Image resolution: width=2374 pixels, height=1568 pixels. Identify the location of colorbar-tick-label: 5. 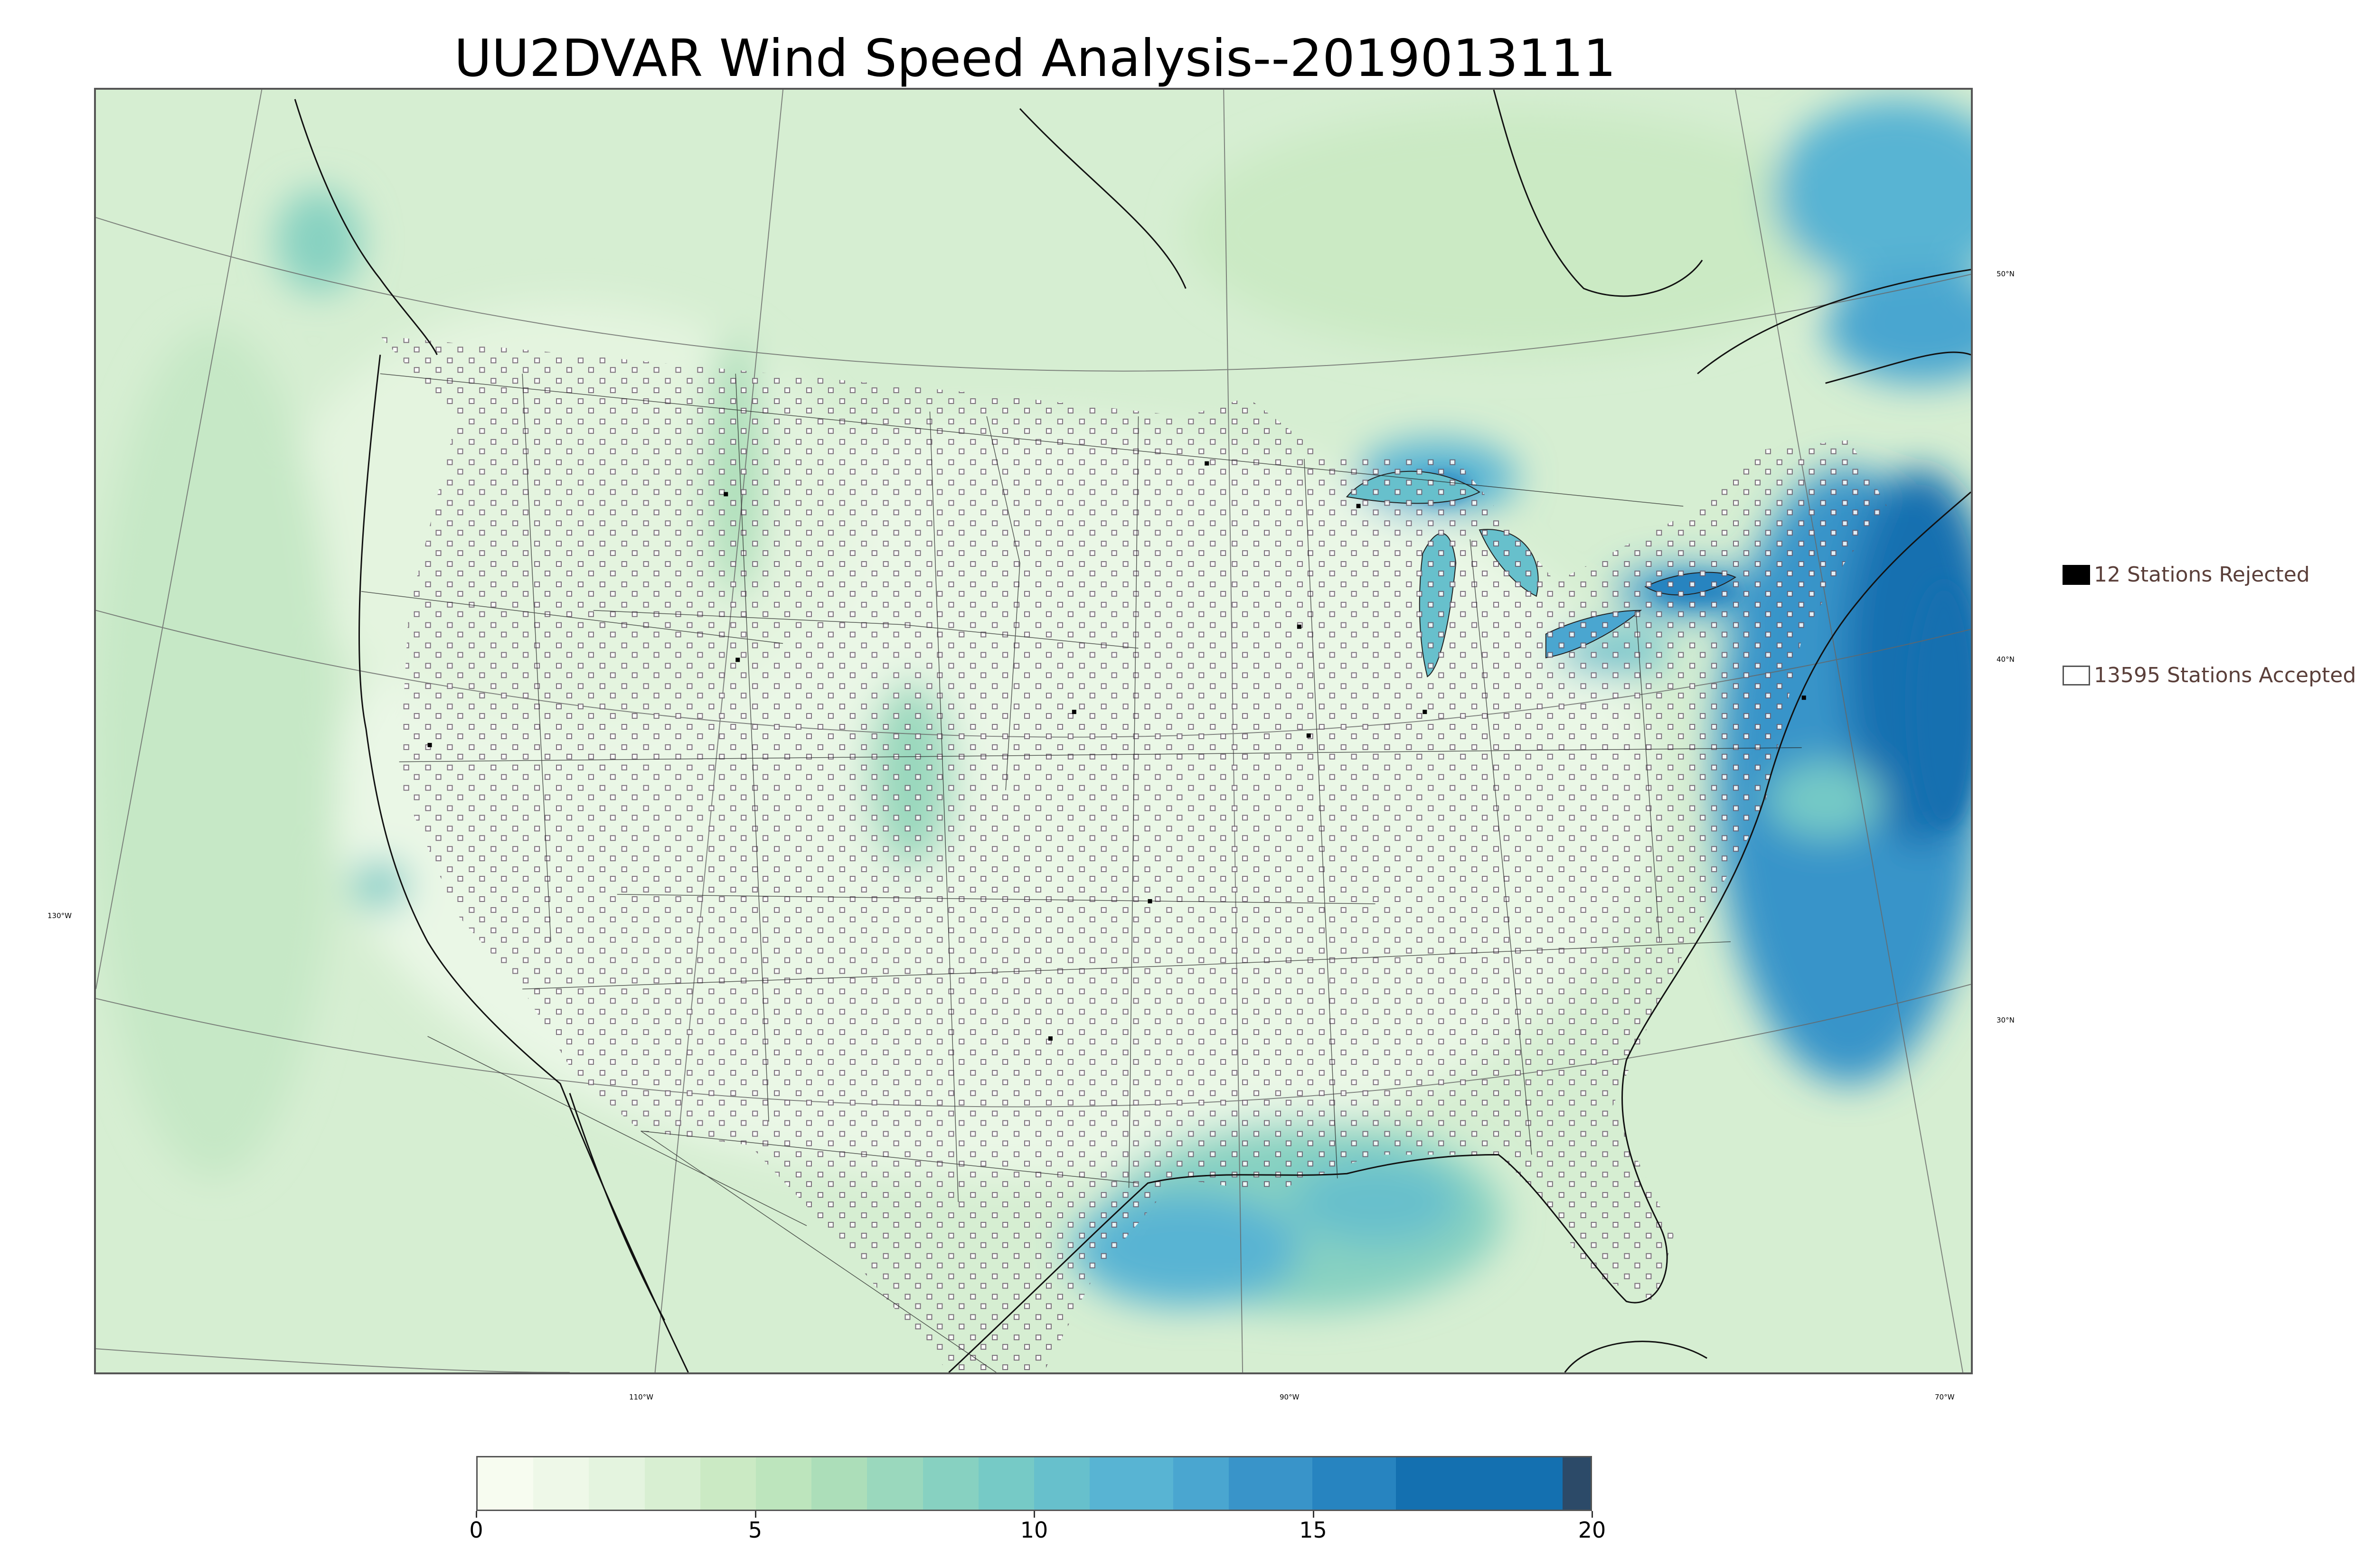
(755, 1530).